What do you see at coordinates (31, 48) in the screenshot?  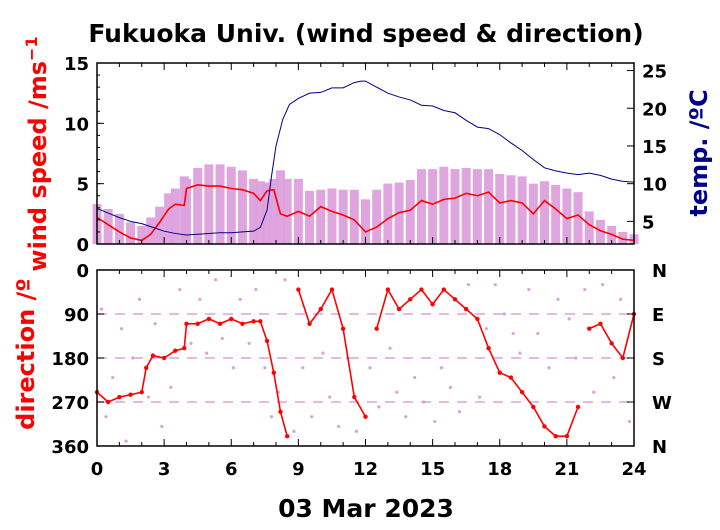 I see `y-axis-label-superscript: −1` at bounding box center [31, 48].